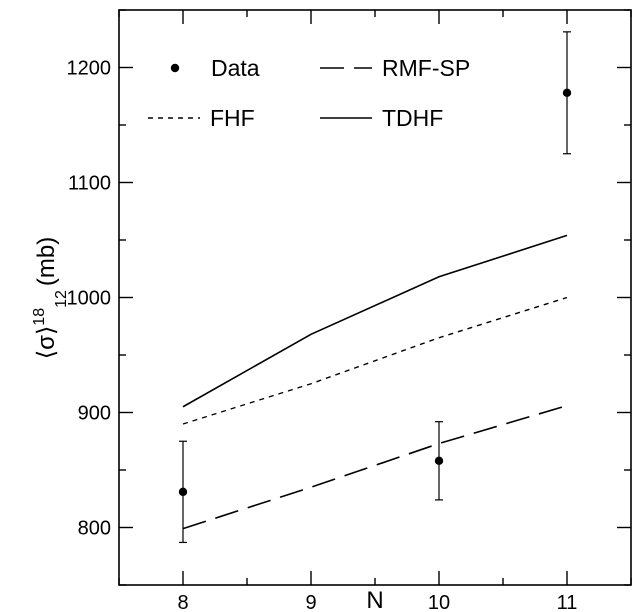 This screenshot has width=644, height=612. Describe the element at coordinates (175, 68) in the screenshot. I see `legend-symbol-data` at that location.